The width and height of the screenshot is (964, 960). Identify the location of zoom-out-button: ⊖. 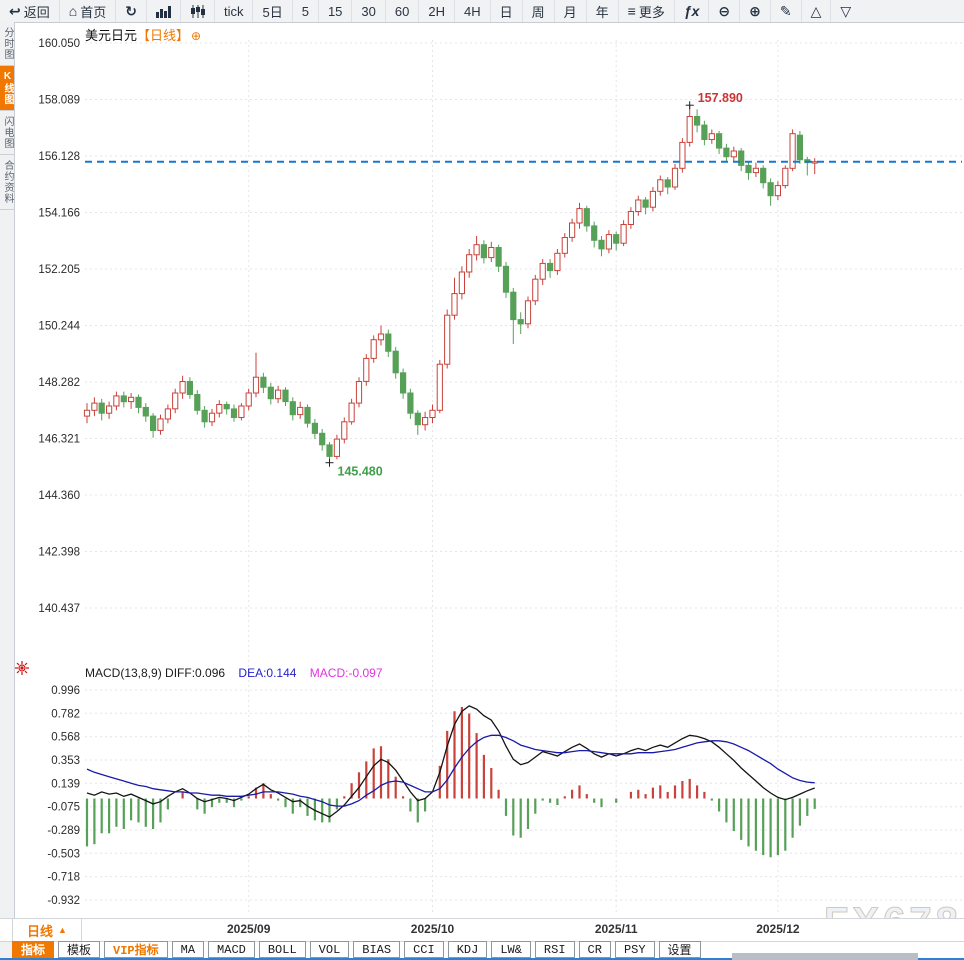
(725, 11).